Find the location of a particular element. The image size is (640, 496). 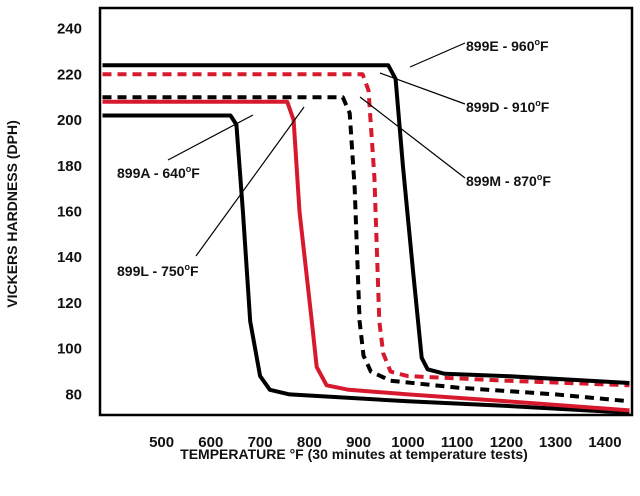

x-tick-label: 700 is located at coordinates (260, 442).